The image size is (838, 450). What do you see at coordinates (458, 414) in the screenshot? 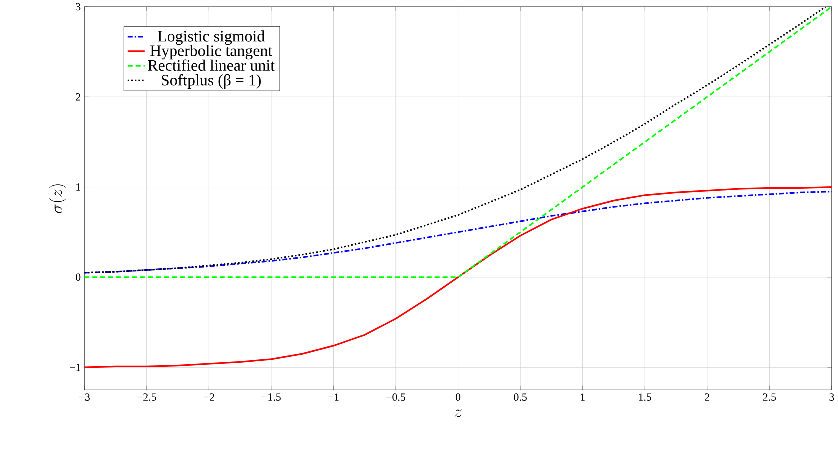
I see `x-axis-title: $z$` at bounding box center [458, 414].